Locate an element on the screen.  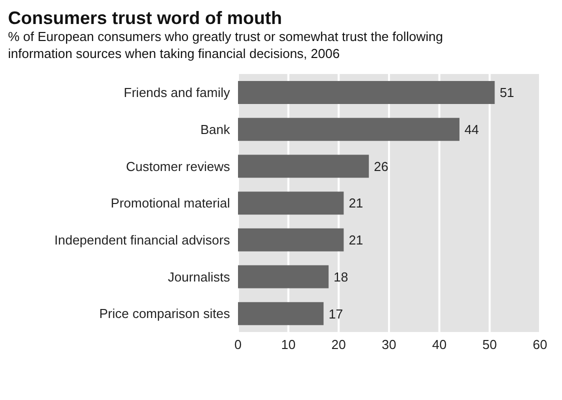
chart-title: Consumers trust word of mouth is located at coordinates (145, 18).